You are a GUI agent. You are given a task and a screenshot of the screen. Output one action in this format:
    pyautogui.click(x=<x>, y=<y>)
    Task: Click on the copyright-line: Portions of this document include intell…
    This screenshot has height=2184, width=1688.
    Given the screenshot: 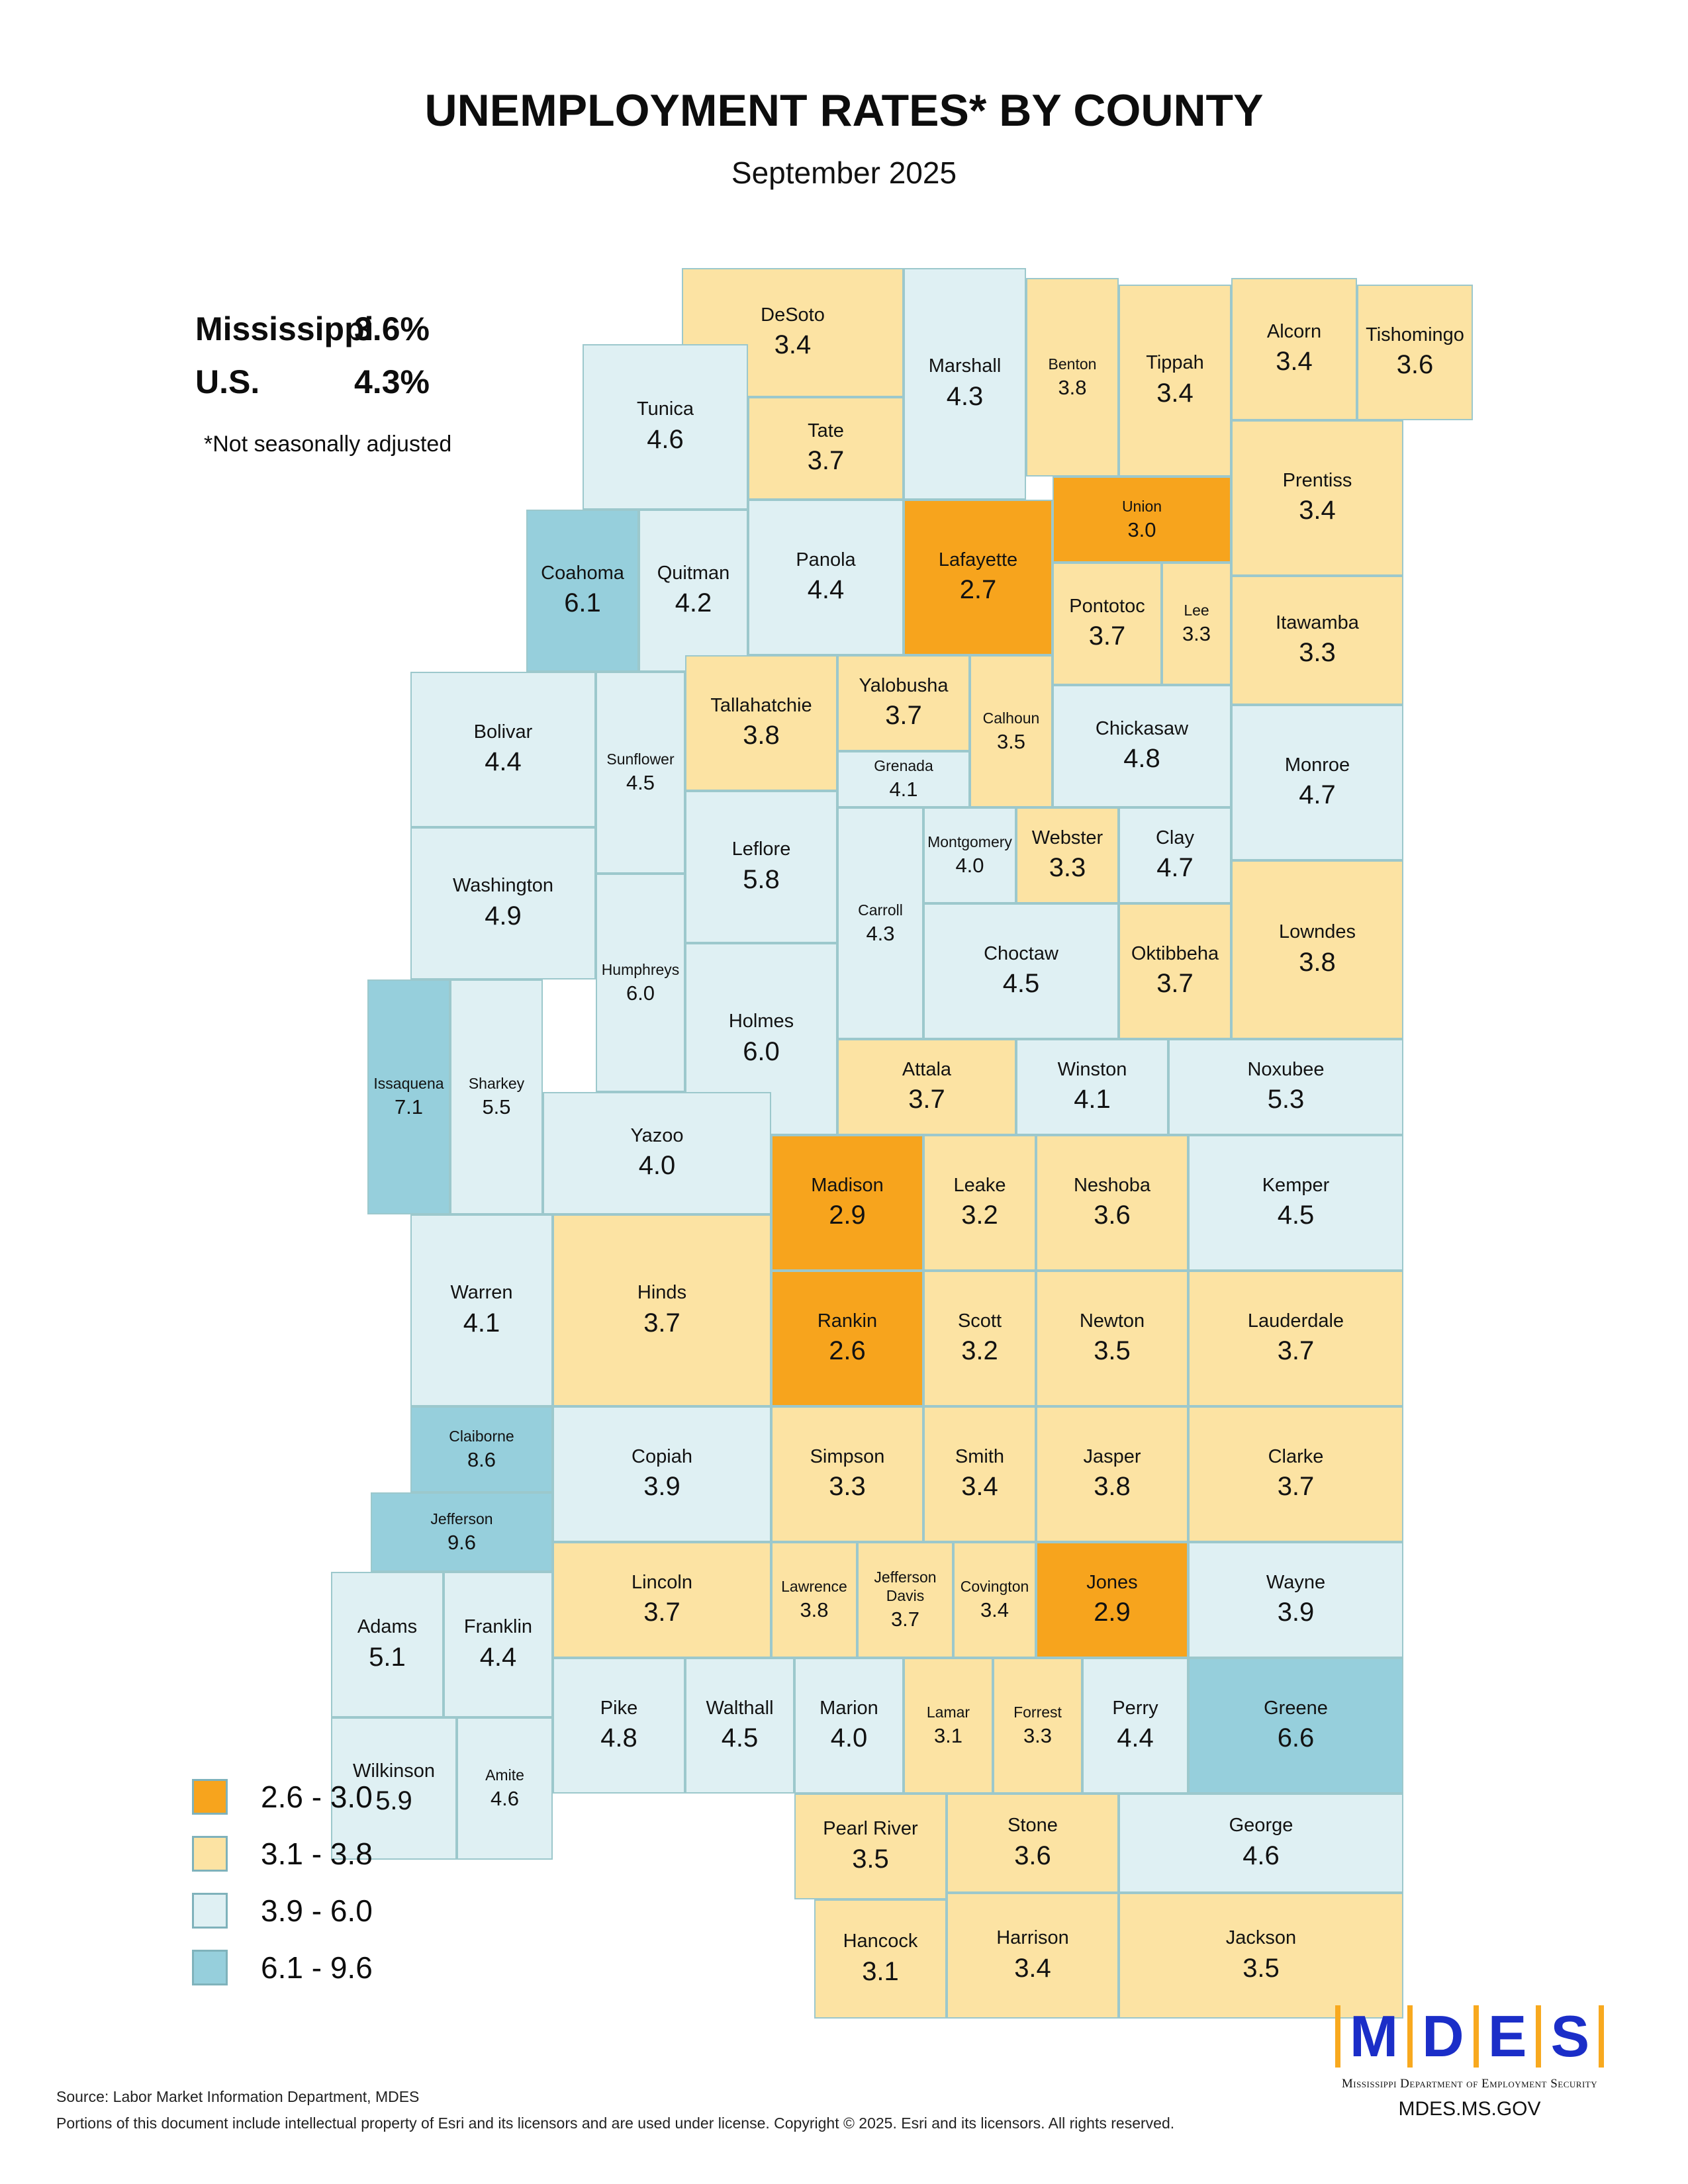 What is the action you would take?
    pyautogui.click(x=615, y=2123)
    